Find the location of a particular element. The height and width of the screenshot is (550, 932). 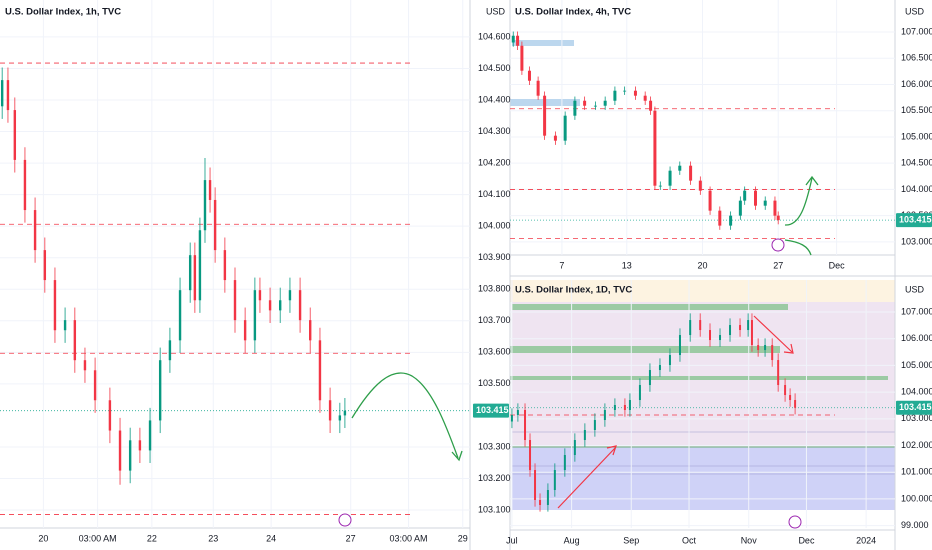

y-tick-label: 101.000 is located at coordinates (916, 472).